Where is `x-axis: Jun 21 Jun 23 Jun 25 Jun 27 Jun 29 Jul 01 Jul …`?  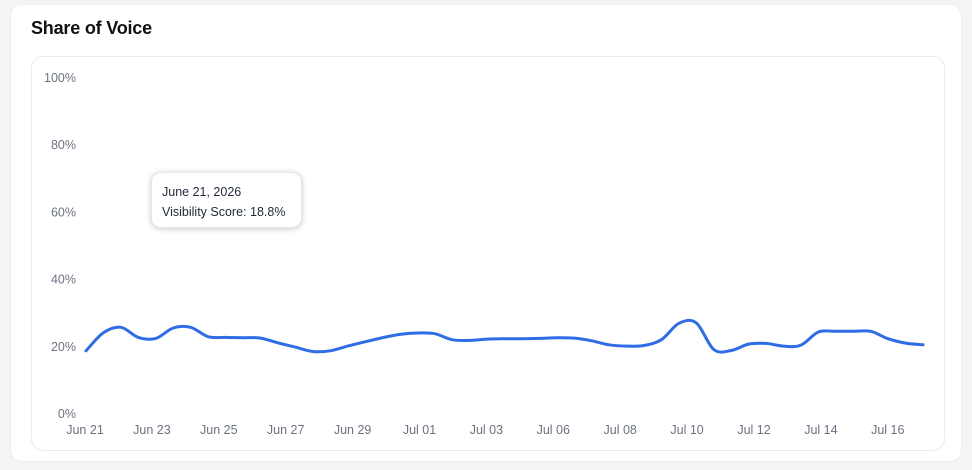 x-axis: Jun 21 Jun 23 Jun 25 Jun 27 Jun 29 Jul 01 Jul … is located at coordinates (485, 430).